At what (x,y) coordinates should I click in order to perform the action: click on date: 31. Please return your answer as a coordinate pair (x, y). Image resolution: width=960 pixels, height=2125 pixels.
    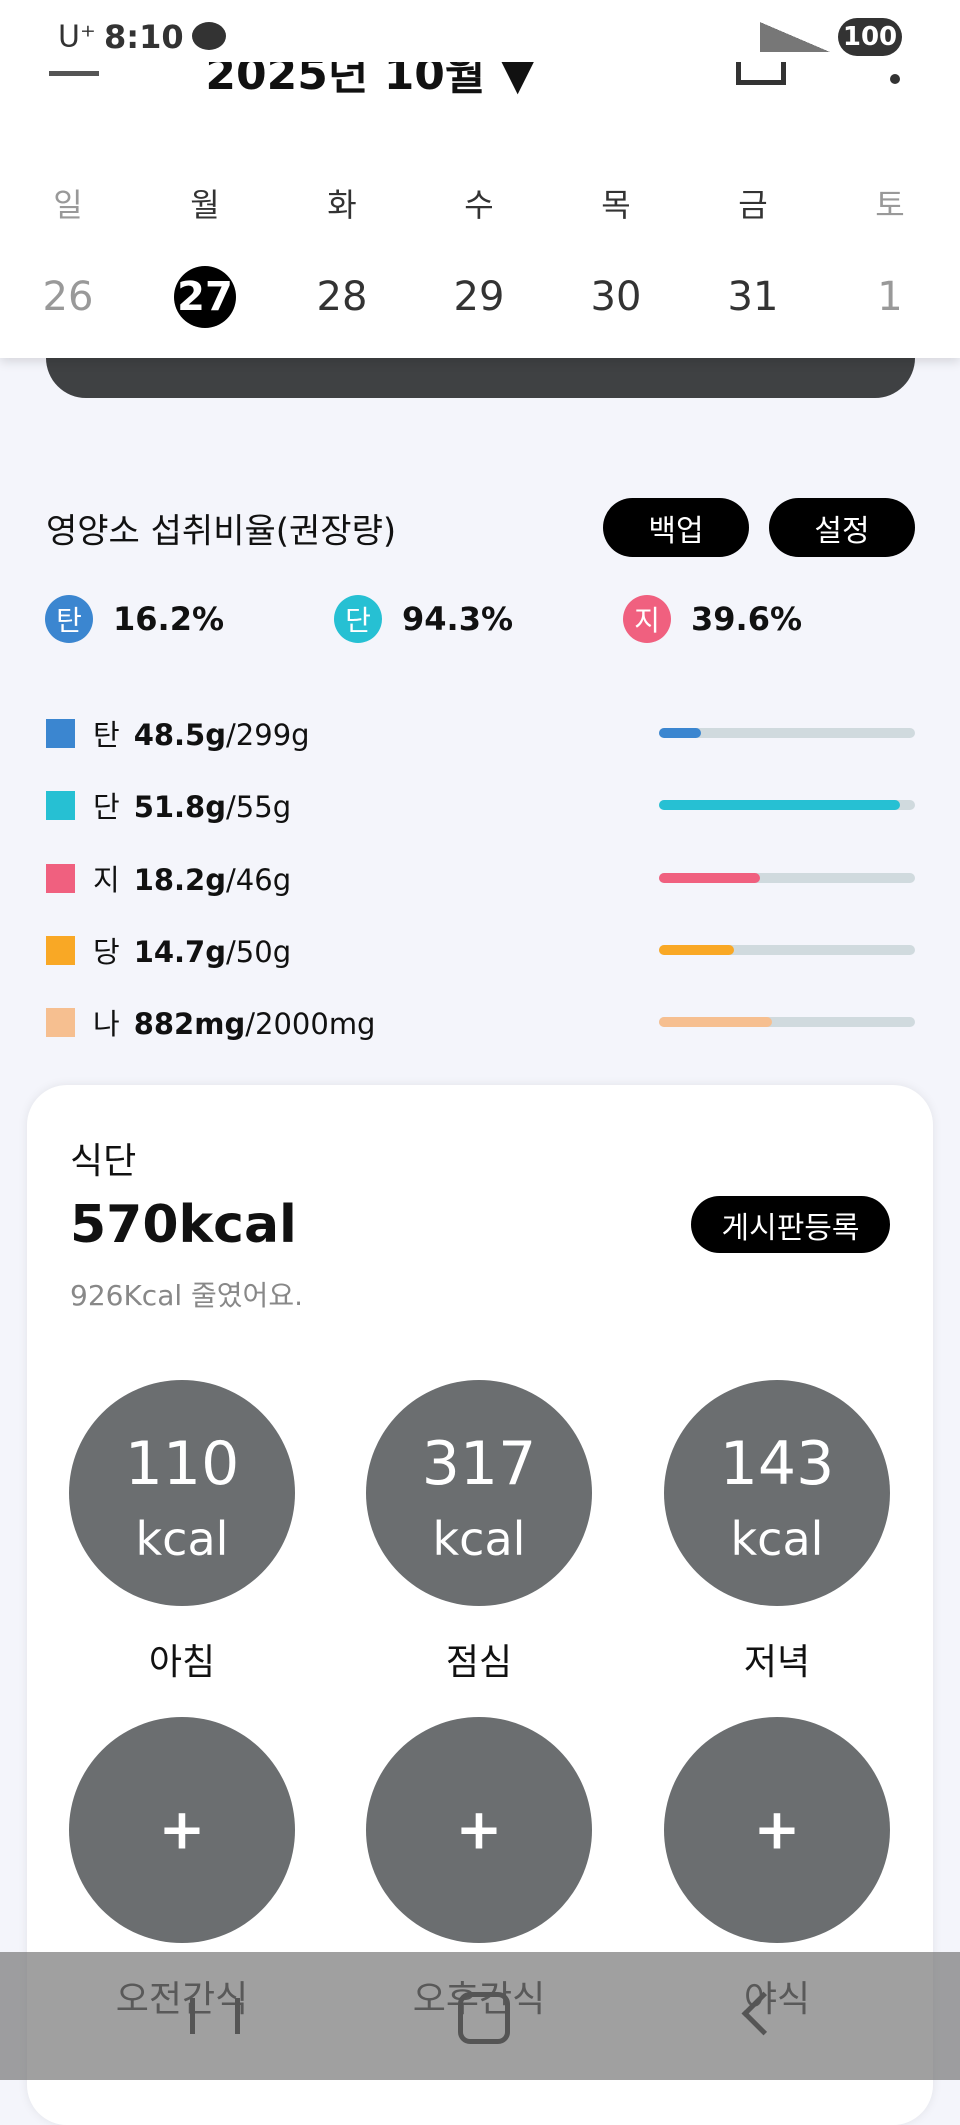
    Looking at the image, I should click on (753, 297).